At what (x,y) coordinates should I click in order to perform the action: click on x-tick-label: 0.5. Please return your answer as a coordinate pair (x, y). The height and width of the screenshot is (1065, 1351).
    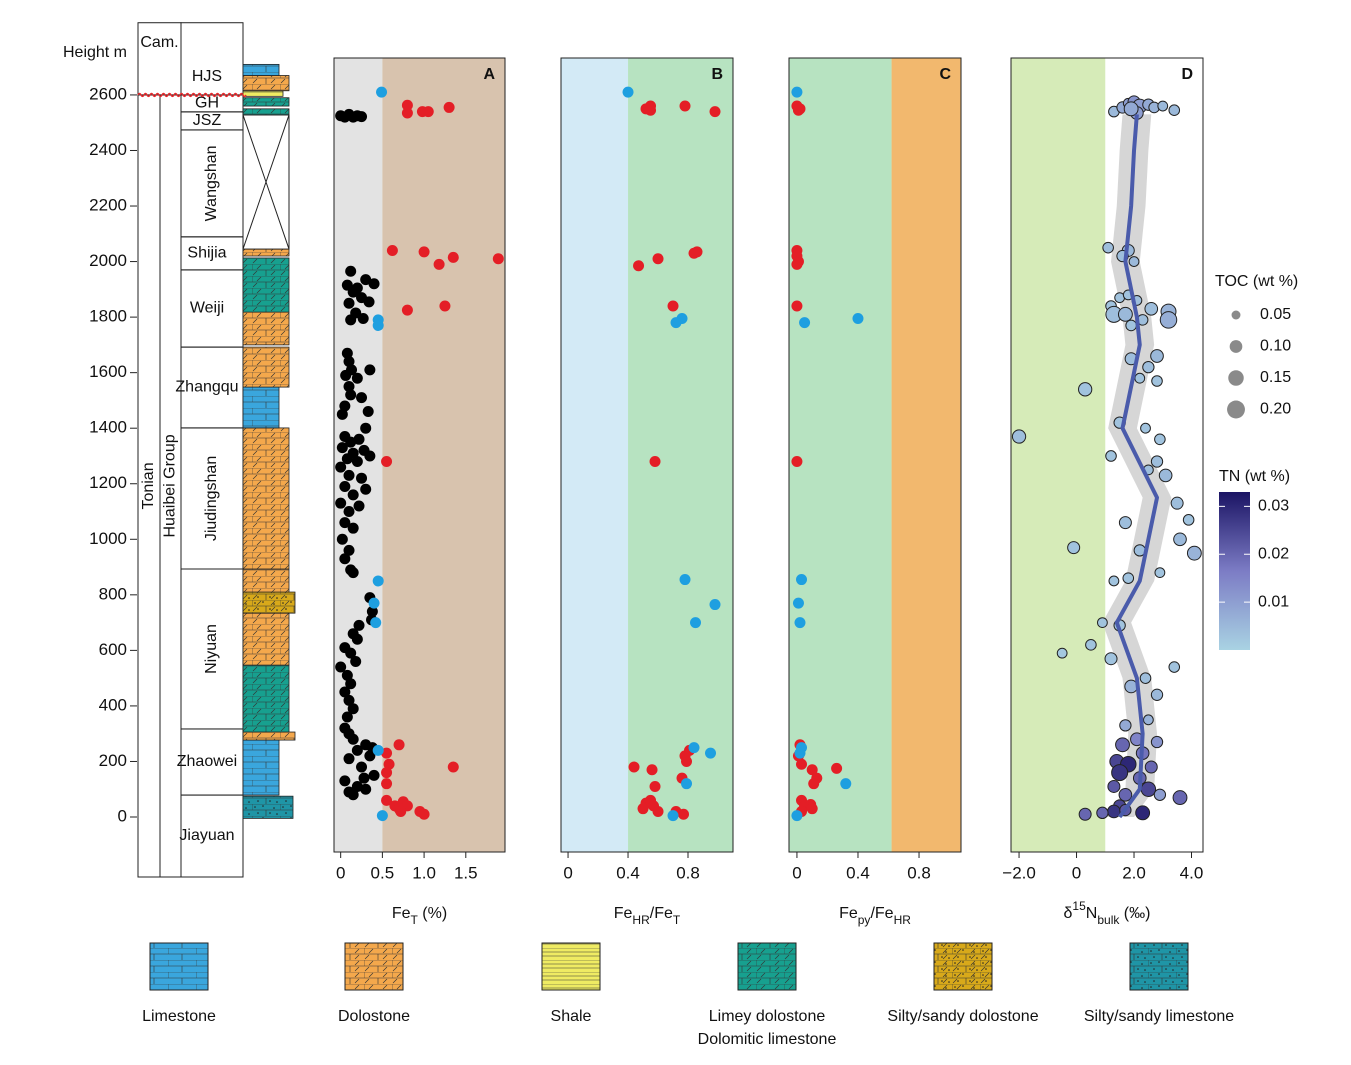
    Looking at the image, I should click on (383, 872).